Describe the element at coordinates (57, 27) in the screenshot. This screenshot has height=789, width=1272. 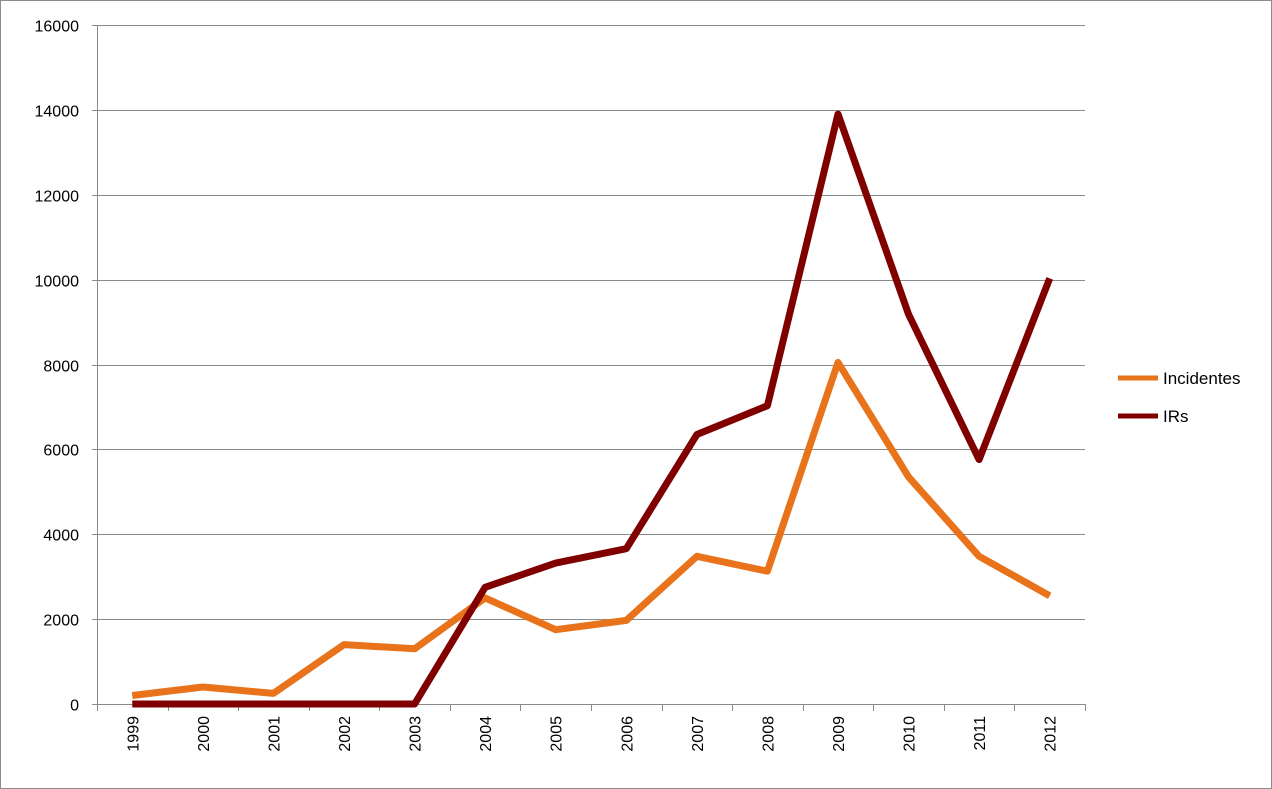
I see `y-tick-label: 16000` at that location.